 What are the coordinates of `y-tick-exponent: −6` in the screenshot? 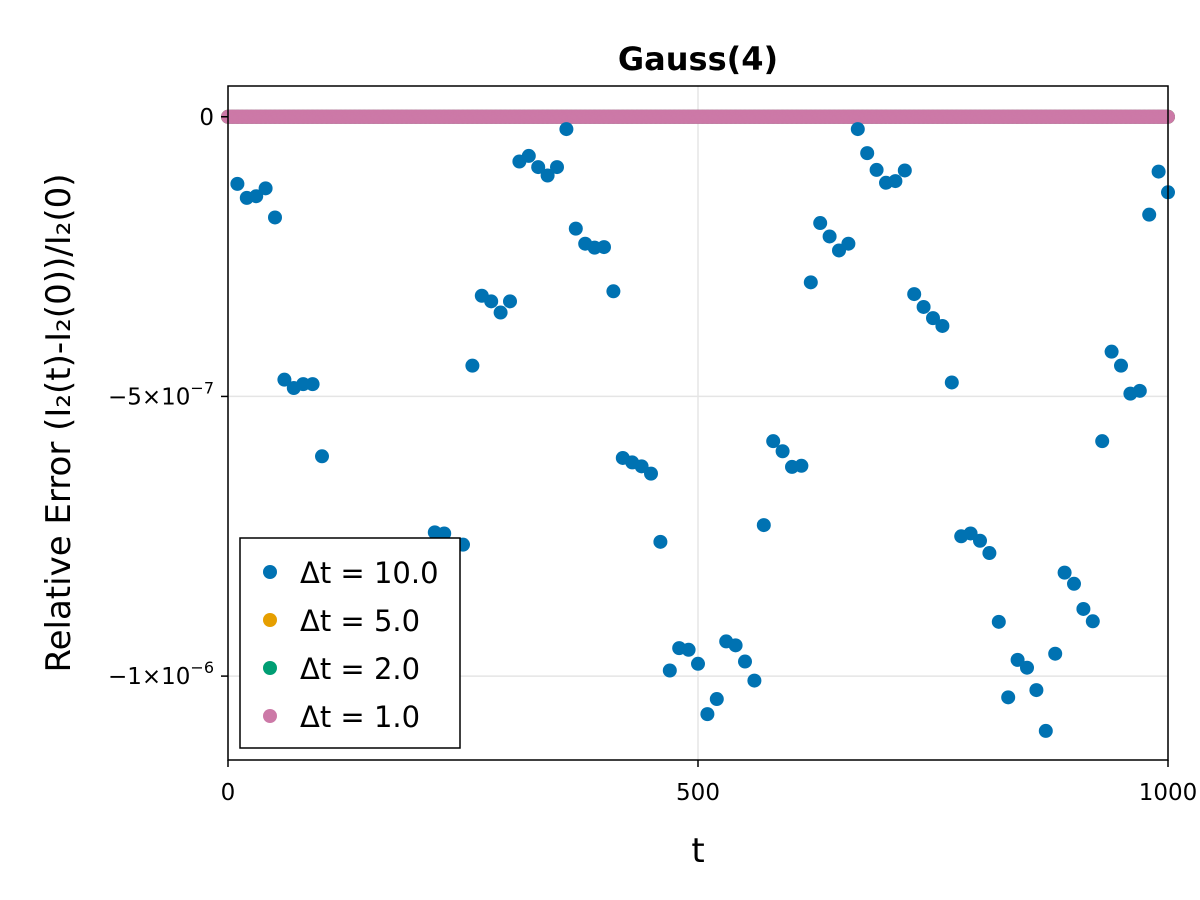 It's located at (202, 667).